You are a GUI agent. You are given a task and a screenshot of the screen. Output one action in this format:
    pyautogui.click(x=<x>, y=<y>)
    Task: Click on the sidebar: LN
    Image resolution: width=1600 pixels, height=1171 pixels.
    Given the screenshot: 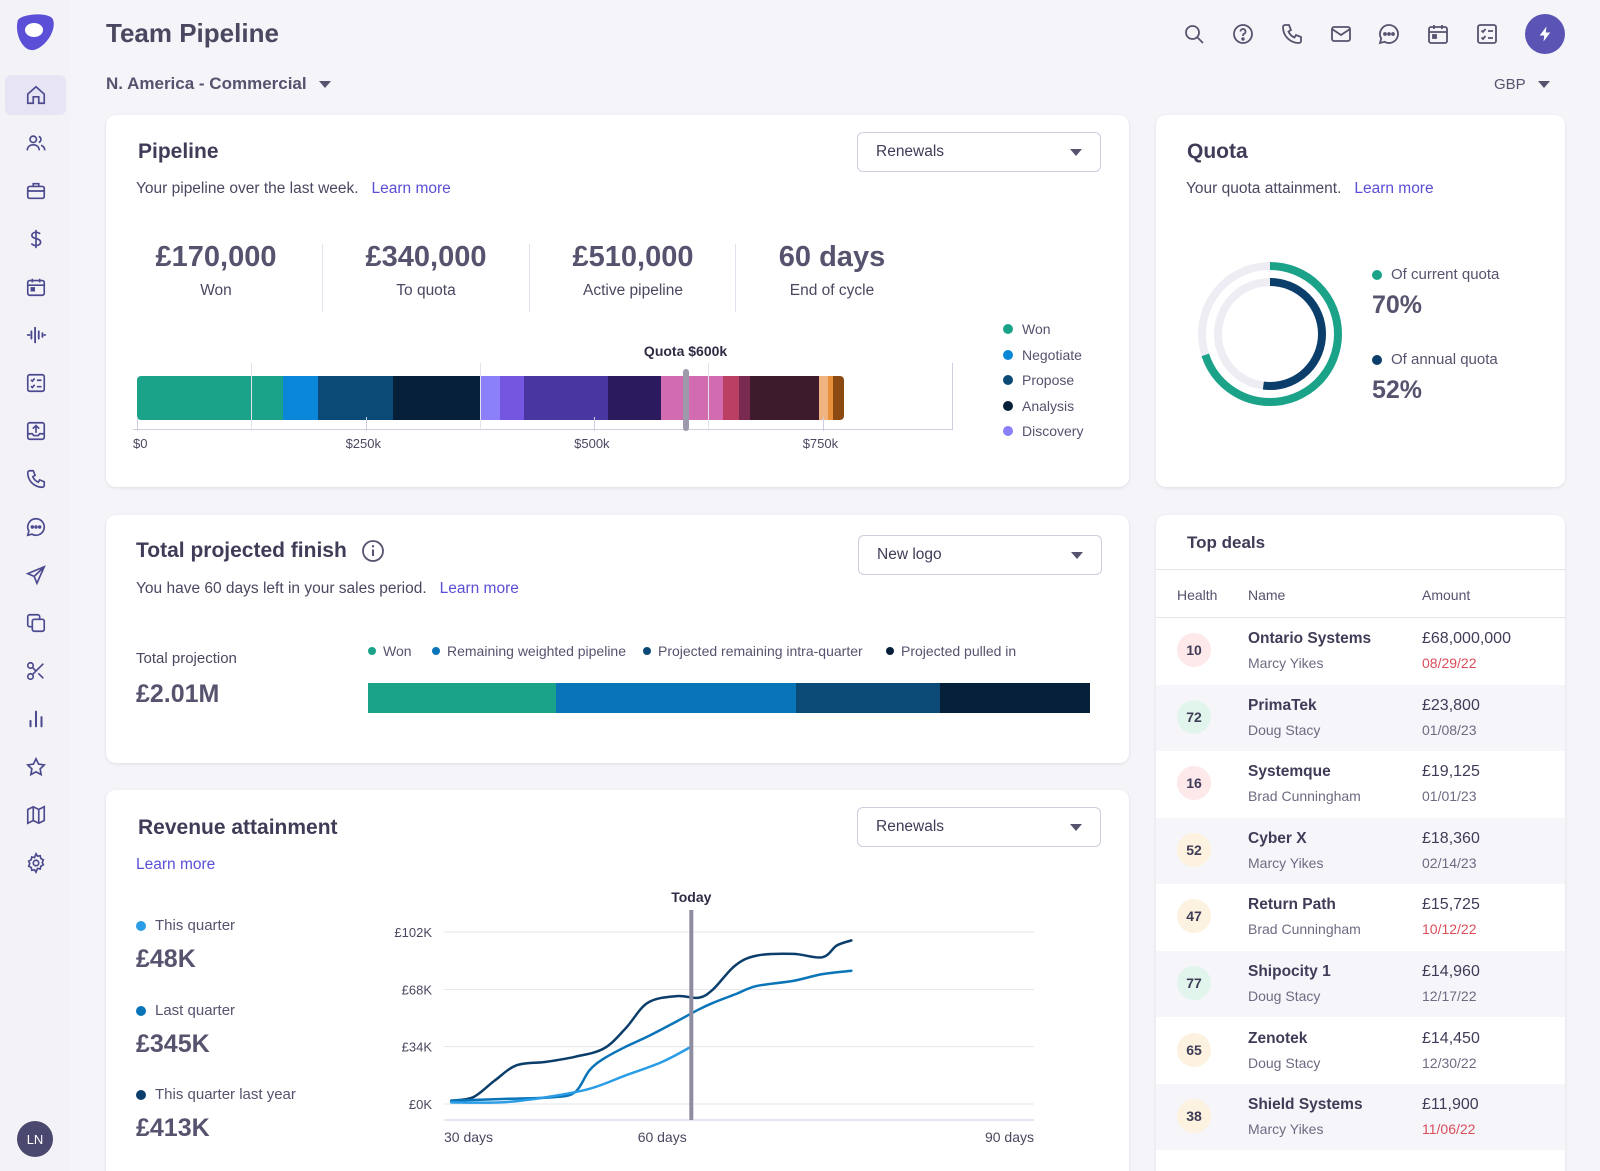 What is the action you would take?
    pyautogui.click(x=35, y=585)
    